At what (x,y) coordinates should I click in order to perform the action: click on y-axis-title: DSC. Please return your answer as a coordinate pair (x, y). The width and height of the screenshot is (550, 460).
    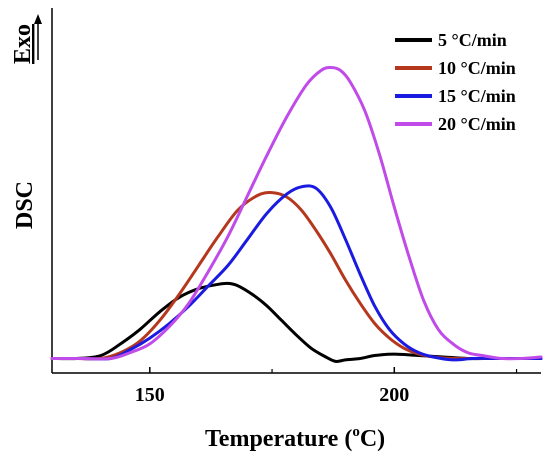
    Looking at the image, I should click on (25, 205).